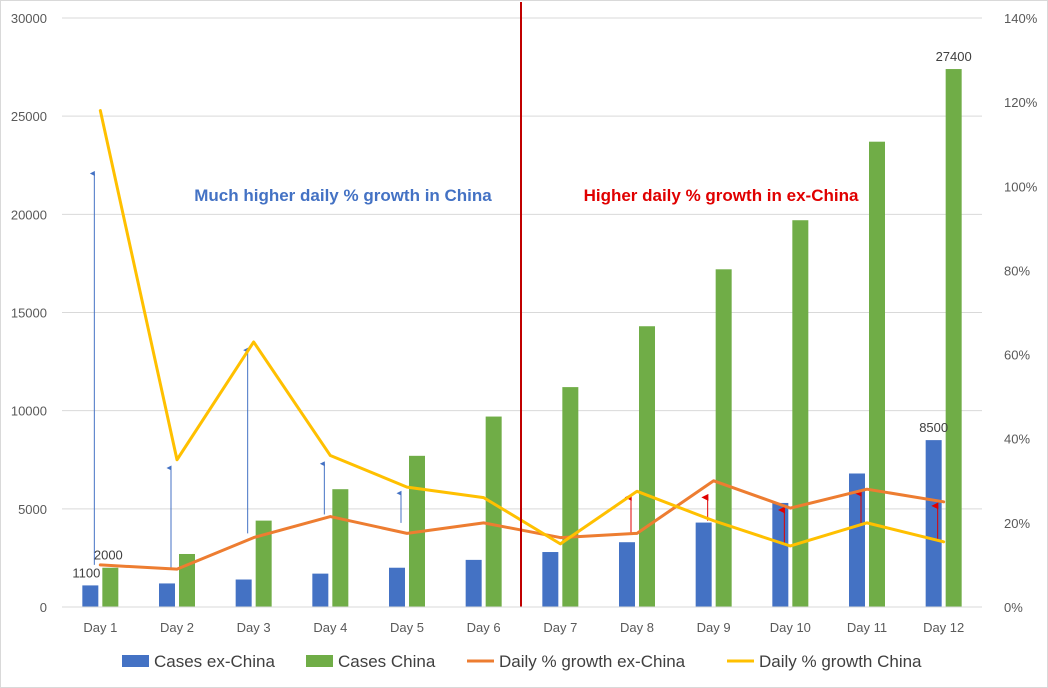 The image size is (1048, 688). What do you see at coordinates (330, 627) in the screenshot?
I see `x-tick-label: Day 4` at bounding box center [330, 627].